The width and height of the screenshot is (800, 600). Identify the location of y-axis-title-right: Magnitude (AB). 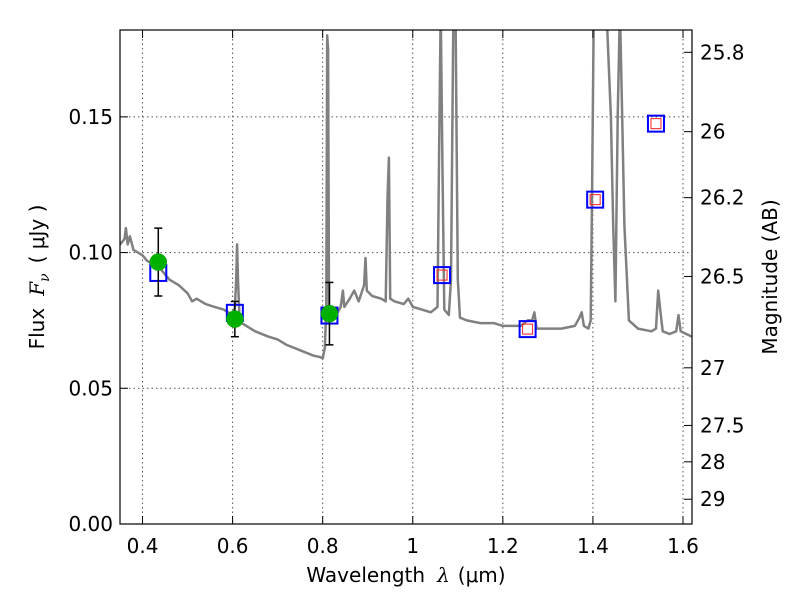
(770, 276).